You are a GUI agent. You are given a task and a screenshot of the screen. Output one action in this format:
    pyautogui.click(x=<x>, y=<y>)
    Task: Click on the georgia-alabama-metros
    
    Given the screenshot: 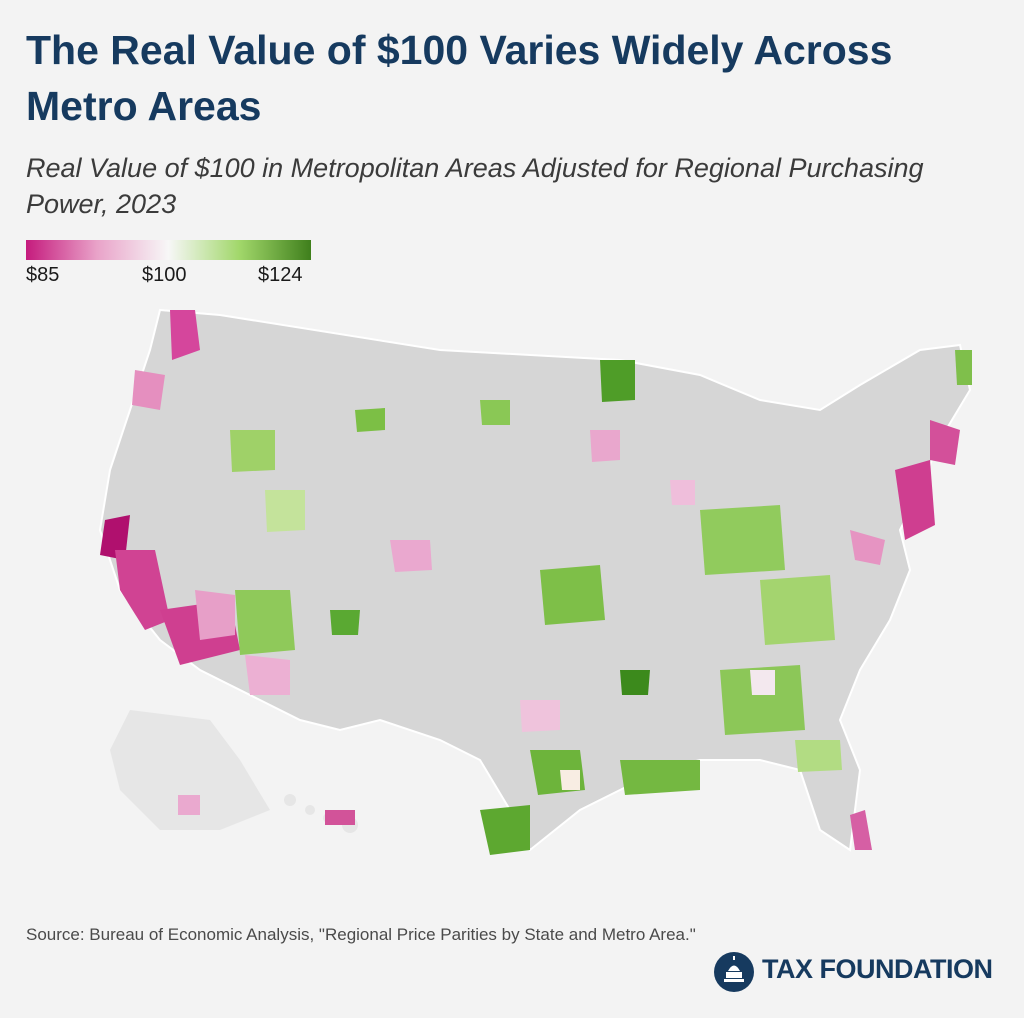 What is the action you would take?
    pyautogui.click(x=762, y=700)
    